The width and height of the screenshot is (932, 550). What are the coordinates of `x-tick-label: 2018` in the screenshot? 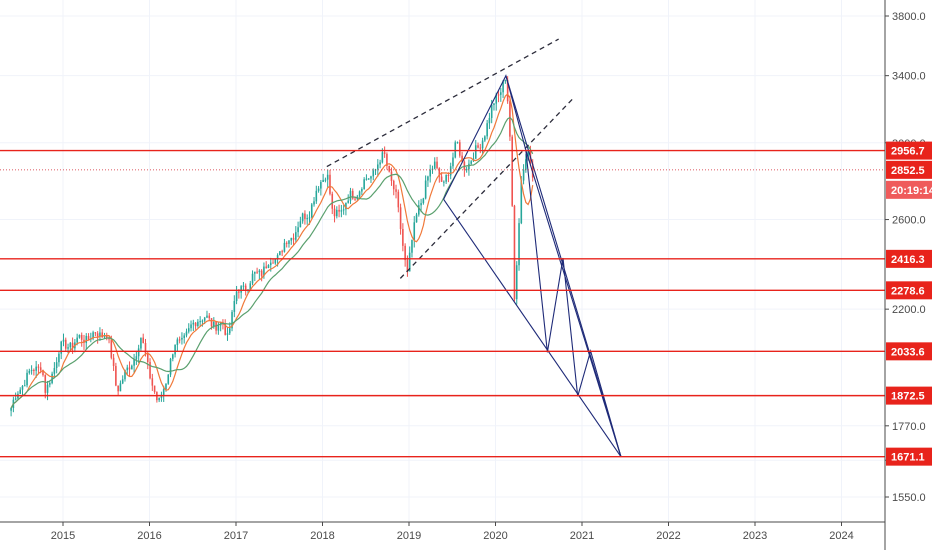 It's located at (322, 536).